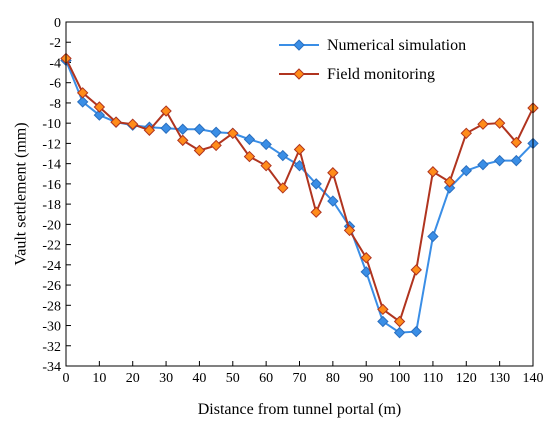  Describe the element at coordinates (66, 378) in the screenshot. I see `x-tick-label: 0` at that location.